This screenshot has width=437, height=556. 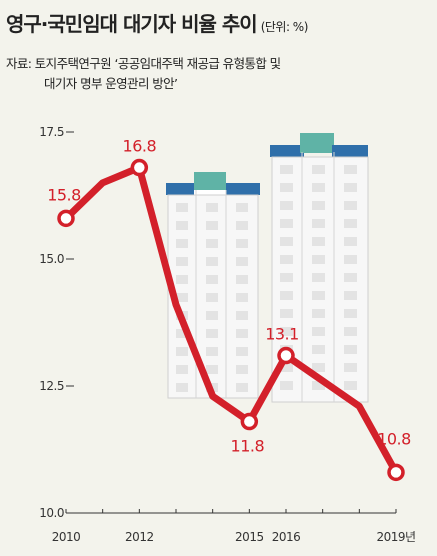 What do you see at coordinates (394, 438) in the screenshot?
I see `data-label: 10.8` at bounding box center [394, 438].